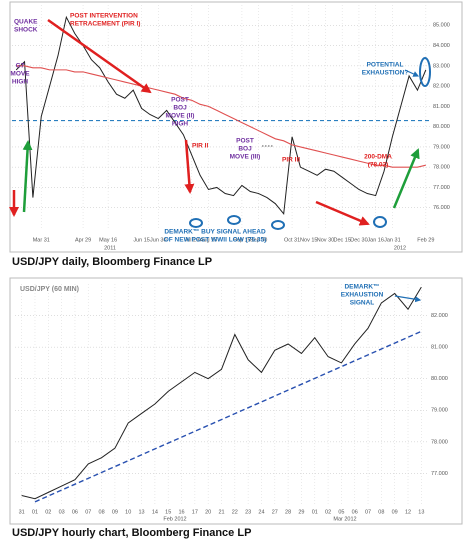 This screenshot has height=542, width=464. Describe the element at coordinates (261, 512) in the screenshot. I see `x-tick-label: 24` at that location.